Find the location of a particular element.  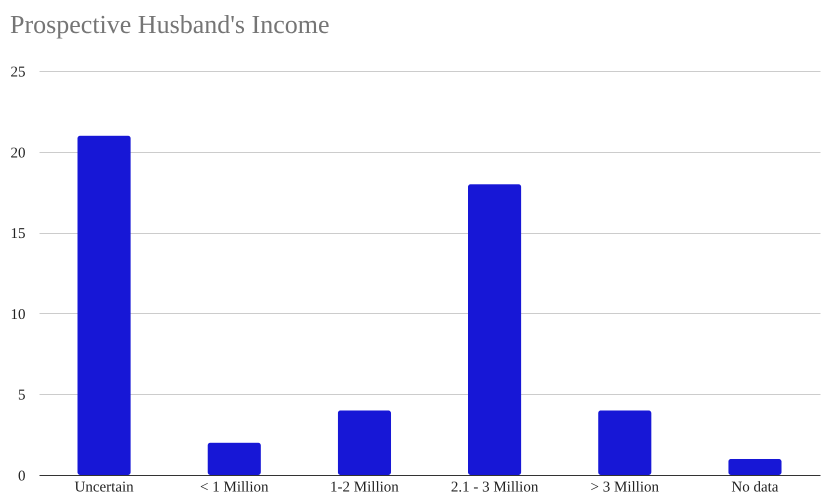

x-tick-label: No data is located at coordinates (755, 488).